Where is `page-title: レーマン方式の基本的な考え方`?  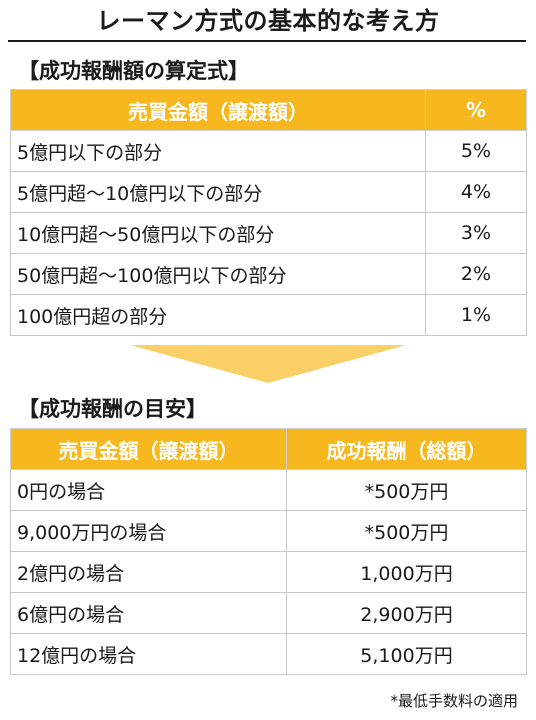 page-title: レーマン方式の基本的な考え方 is located at coordinates (268, 21).